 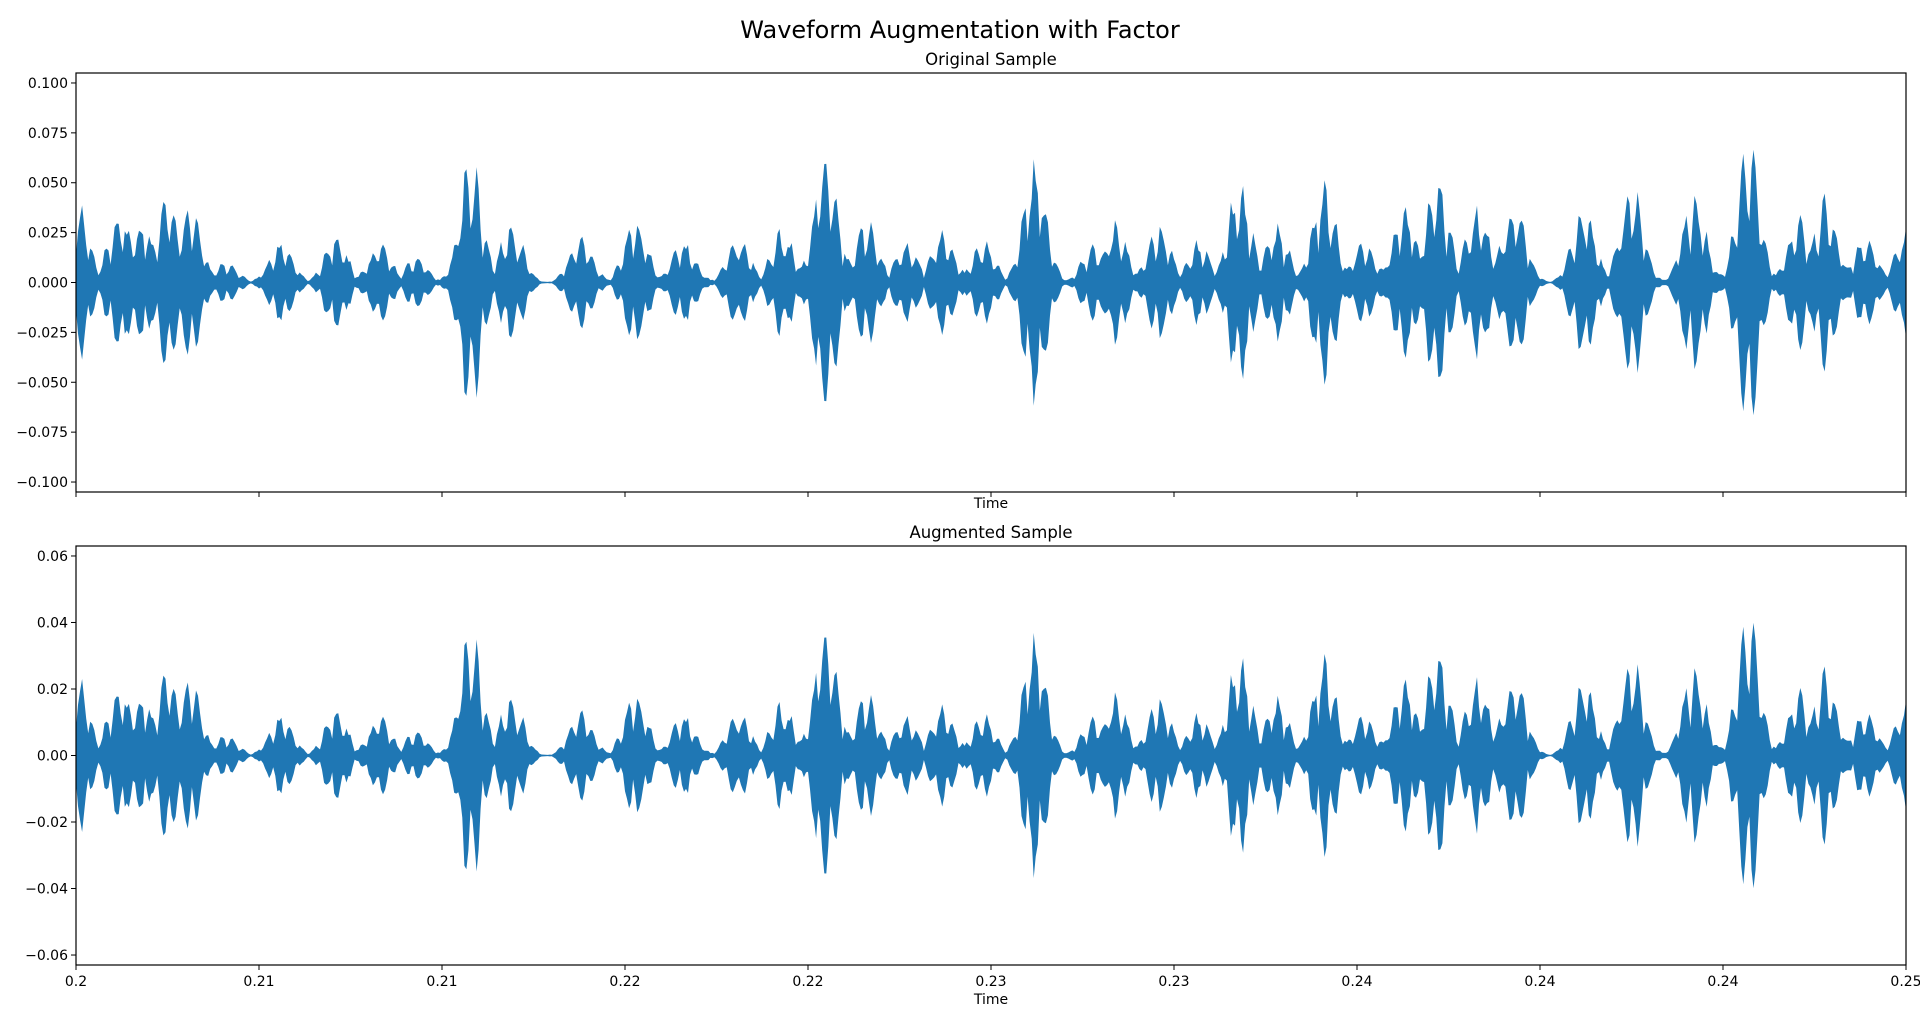 What do you see at coordinates (1905, 982) in the screenshot?
I see `x-tick-label: 0.25` at bounding box center [1905, 982].